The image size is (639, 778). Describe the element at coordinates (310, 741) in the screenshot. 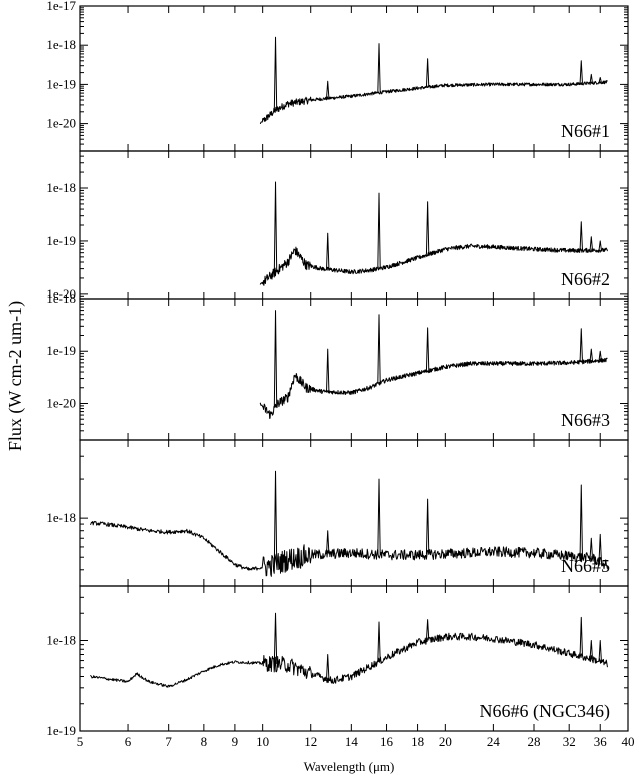

I see `x-tick-label: 12` at that location.